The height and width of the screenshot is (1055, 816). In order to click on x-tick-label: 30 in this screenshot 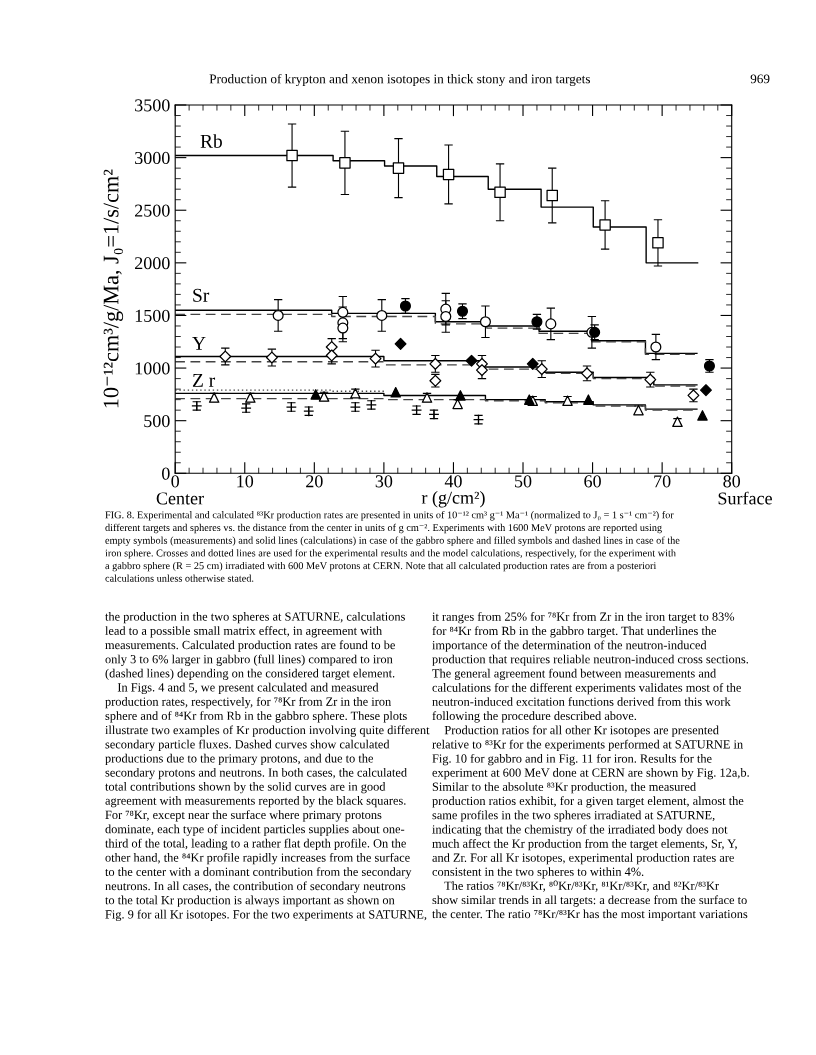, I will do `click(384, 481)`.